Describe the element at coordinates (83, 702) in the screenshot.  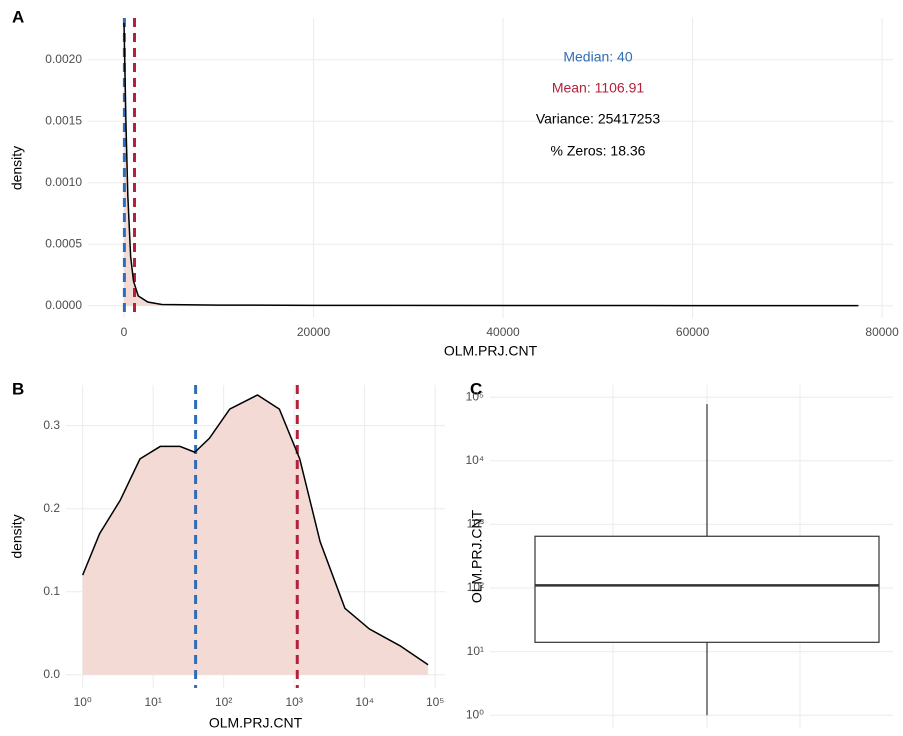
I see `x-tick-label: 10⁰` at that location.